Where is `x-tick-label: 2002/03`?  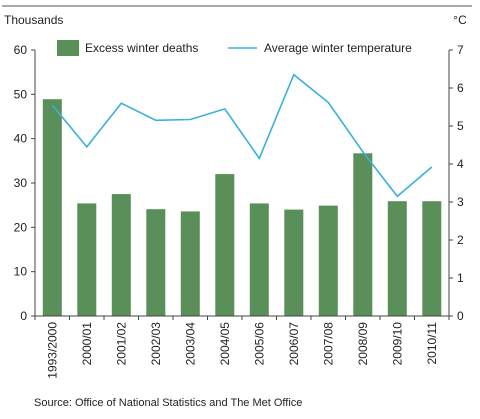 x-tick-label: 2002/03 is located at coordinates (156, 344).